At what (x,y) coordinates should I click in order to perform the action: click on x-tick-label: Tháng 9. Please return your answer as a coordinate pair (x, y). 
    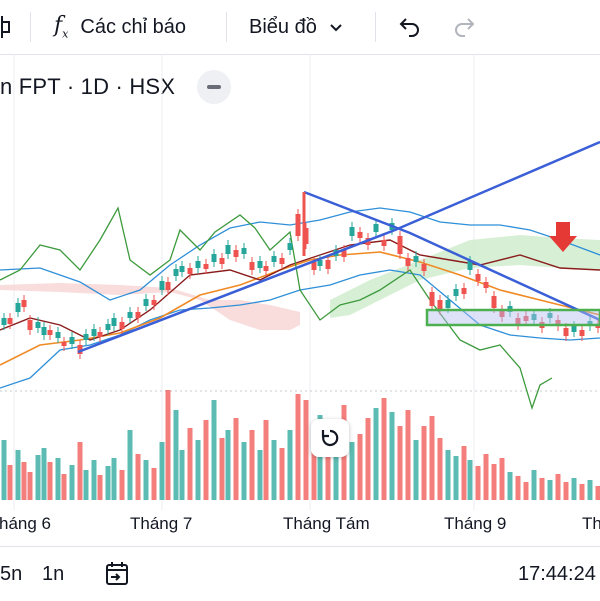
    Looking at the image, I should click on (475, 524).